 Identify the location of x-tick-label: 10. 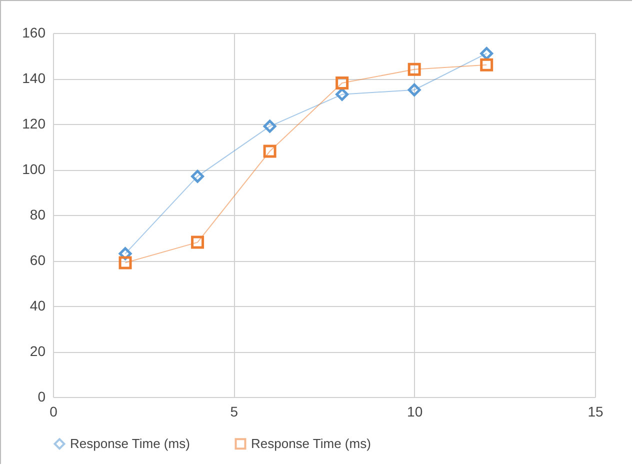
(415, 412).